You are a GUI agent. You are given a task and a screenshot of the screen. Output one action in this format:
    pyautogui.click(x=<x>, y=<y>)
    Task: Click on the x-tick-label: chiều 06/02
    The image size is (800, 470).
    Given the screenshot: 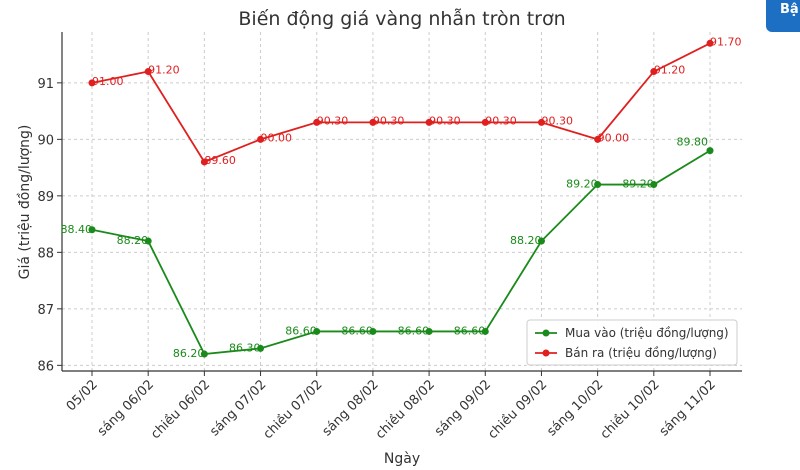 What is the action you would take?
    pyautogui.click(x=180, y=409)
    